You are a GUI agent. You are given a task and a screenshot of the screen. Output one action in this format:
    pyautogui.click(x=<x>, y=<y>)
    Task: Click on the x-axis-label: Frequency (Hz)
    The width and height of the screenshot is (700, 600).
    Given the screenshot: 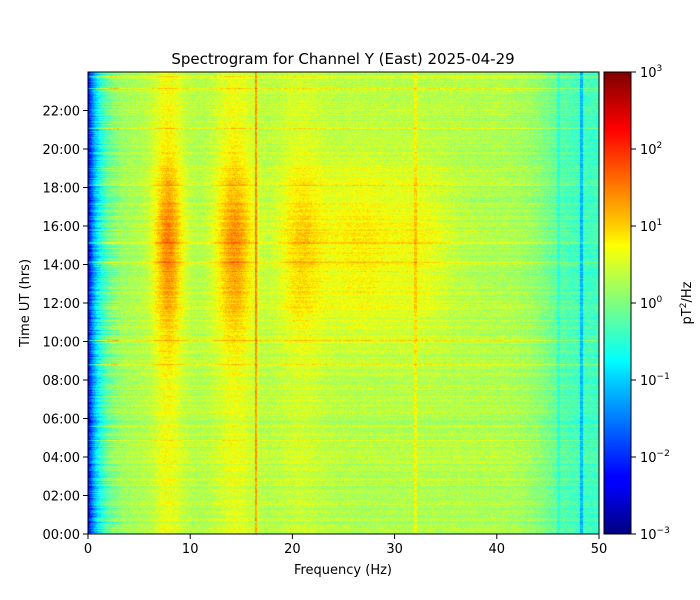 What is the action you would take?
    pyautogui.click(x=343, y=570)
    